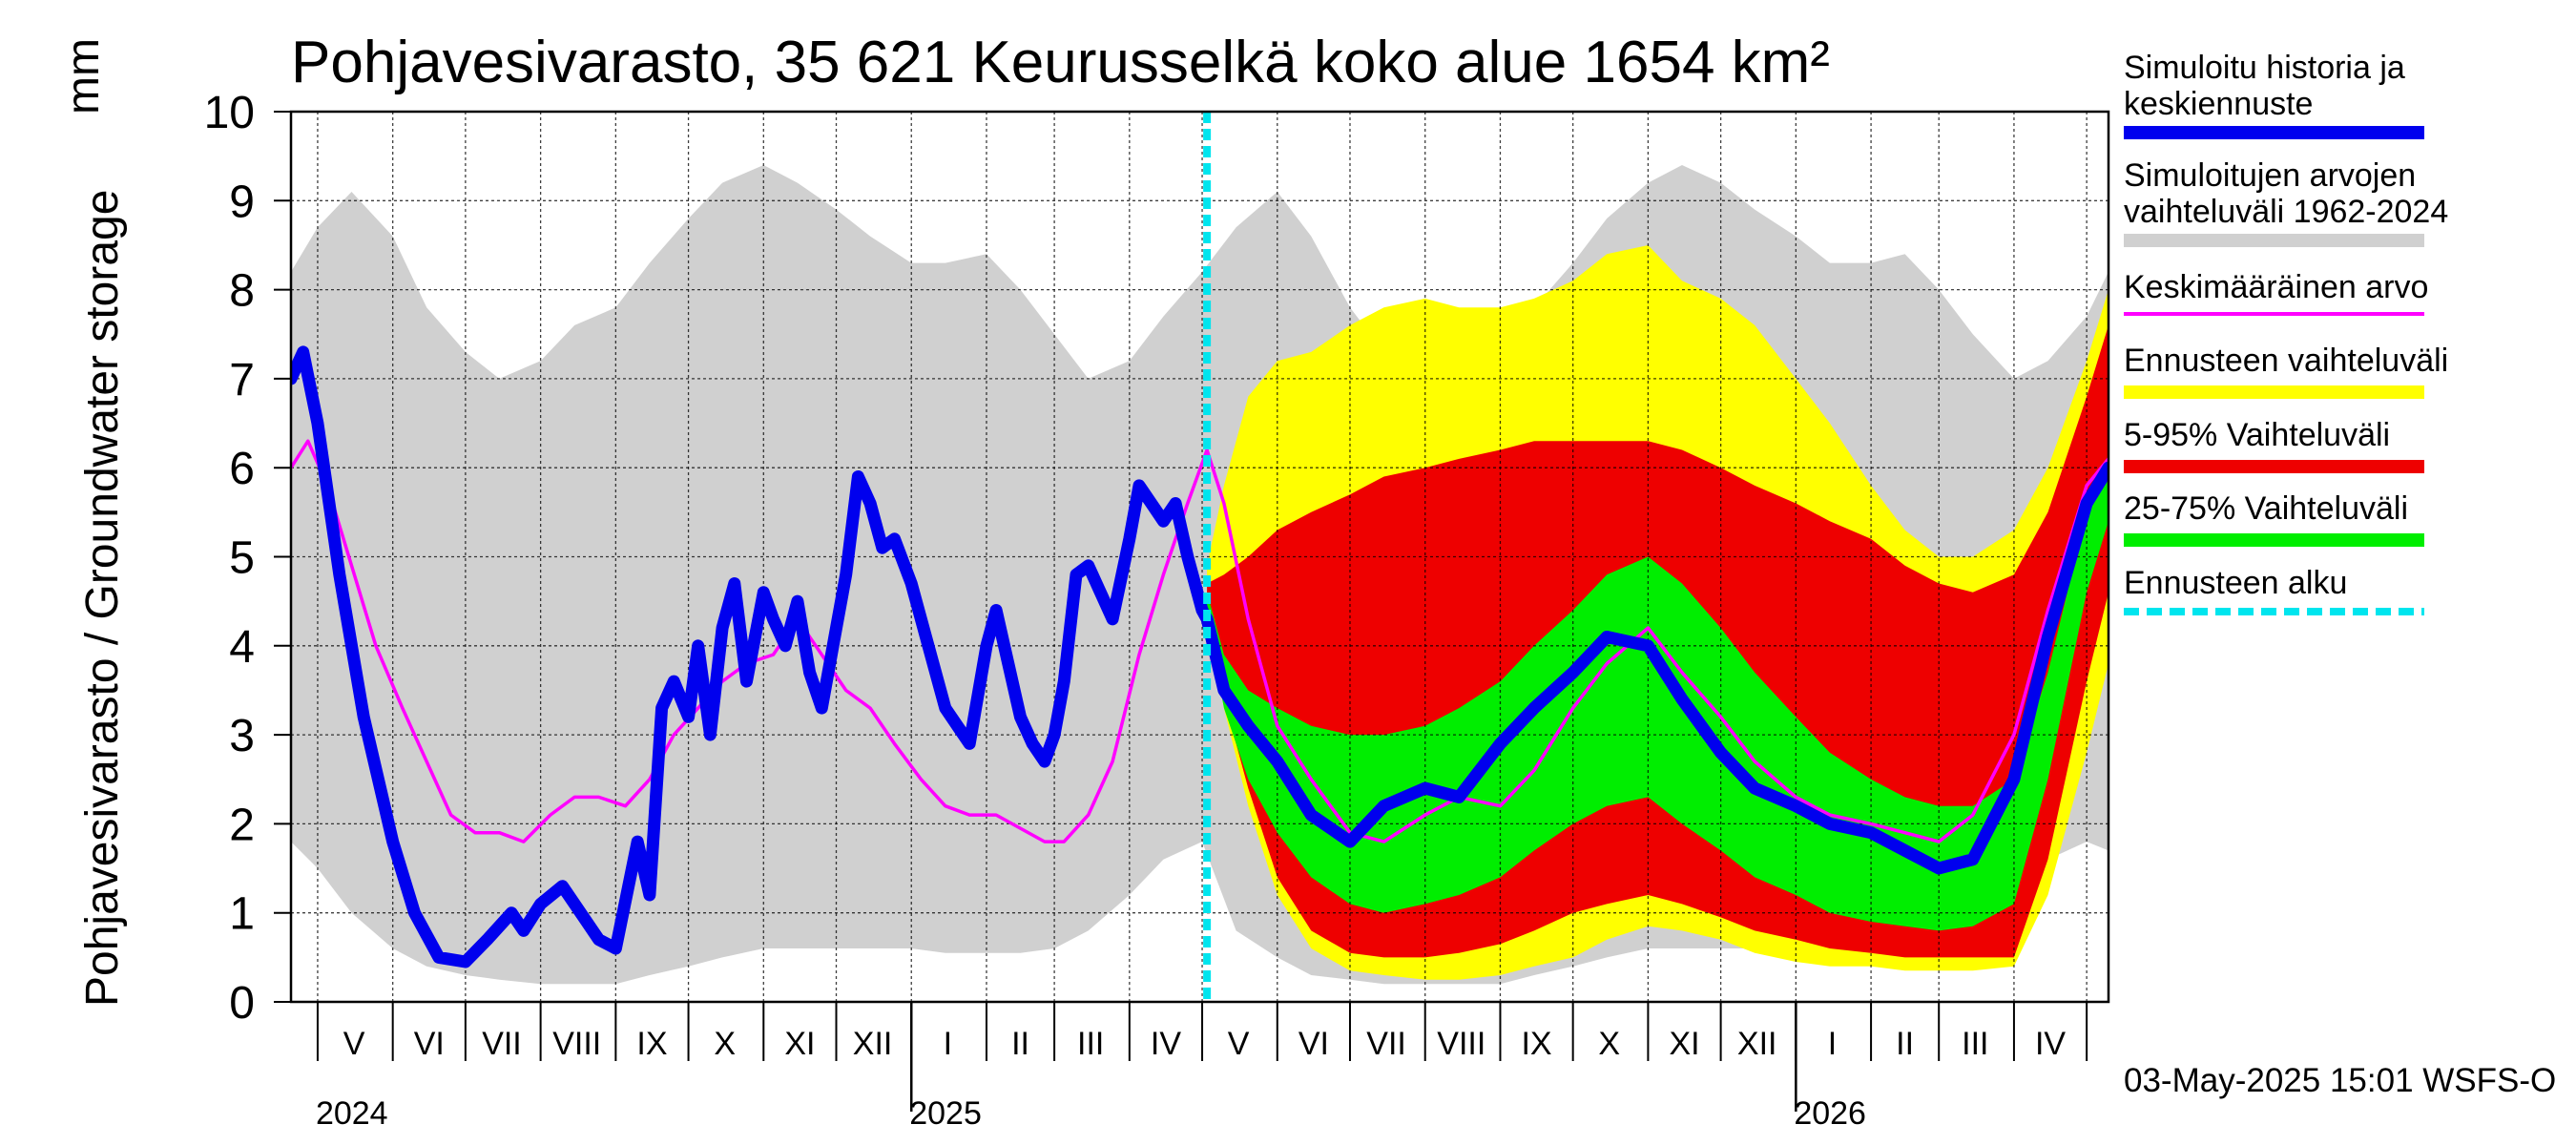 The image size is (2576, 1145). What do you see at coordinates (2236, 583) in the screenshot?
I see `legend-label-forecast-start: Ennusteen alku` at bounding box center [2236, 583].